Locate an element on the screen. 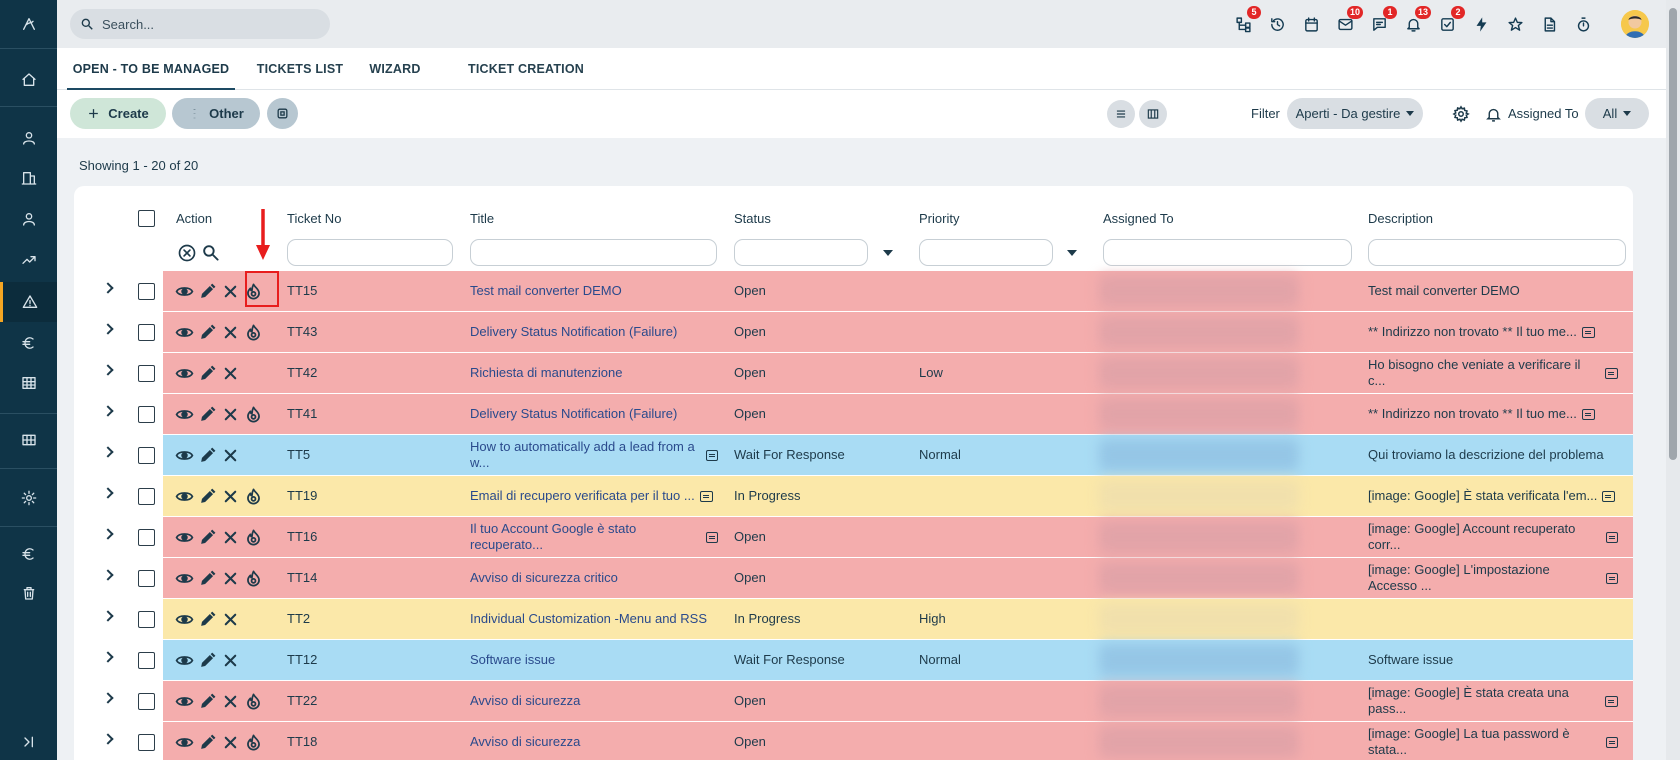 The height and width of the screenshot is (760, 1680). grid-icon is located at coordinates (28, 440).